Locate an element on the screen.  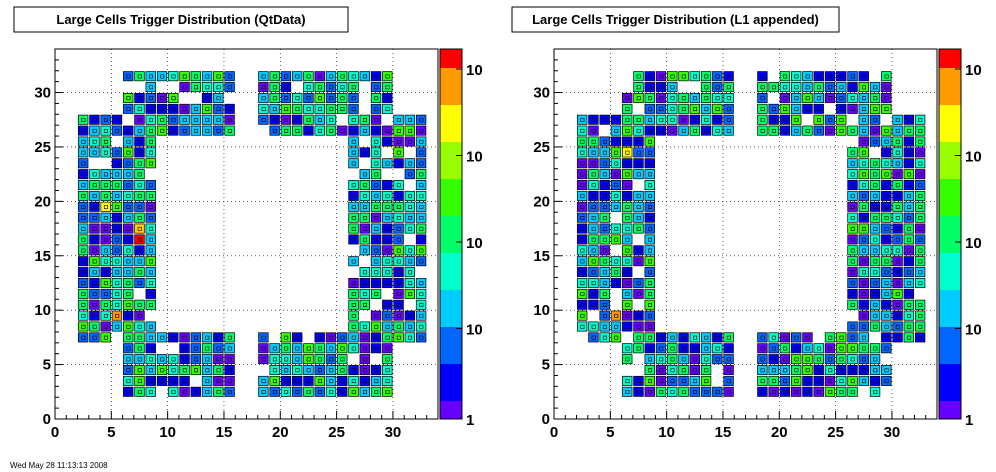
chart-title-box is located at coordinates (675, 19).